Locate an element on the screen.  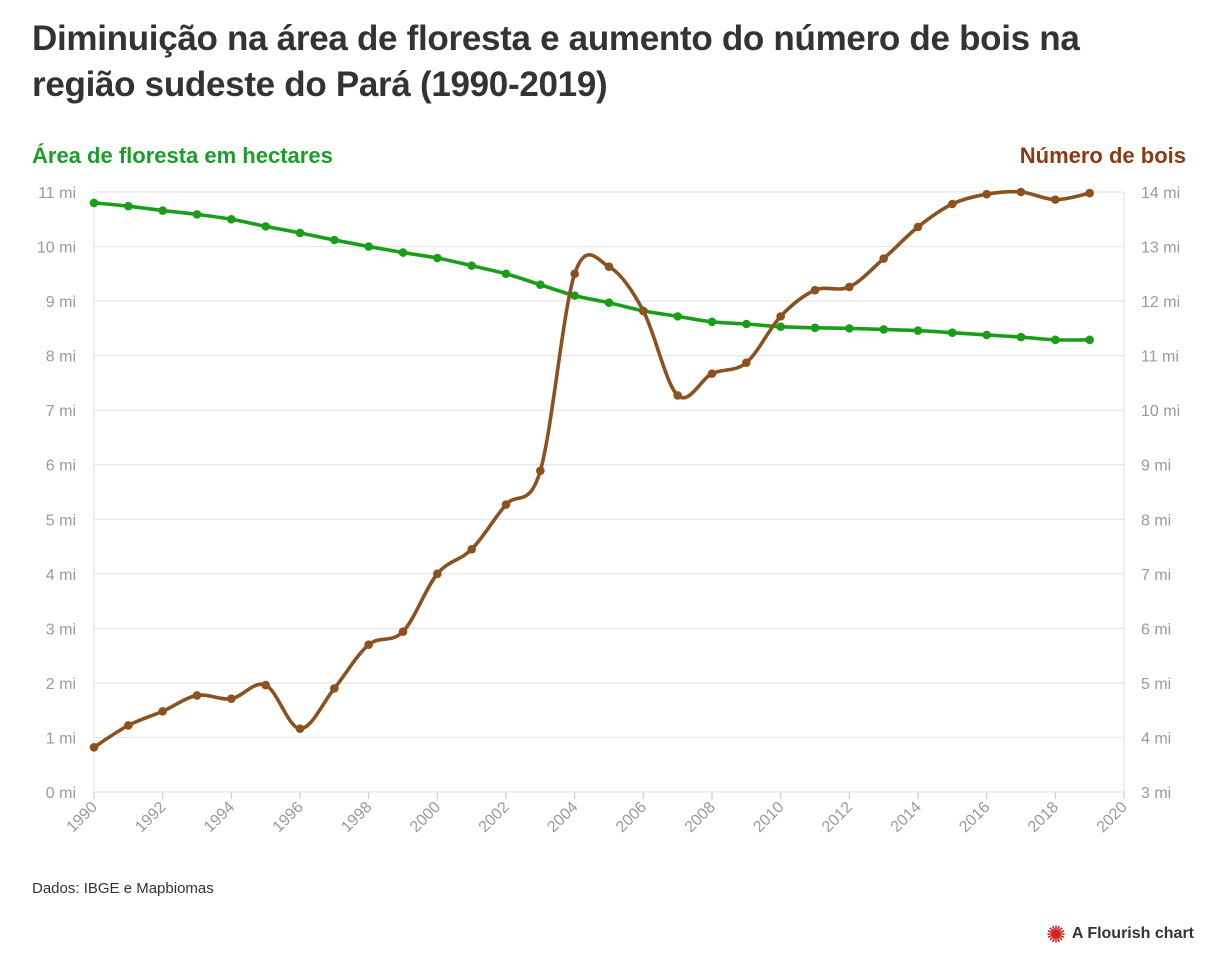
forest-point-1998 is located at coordinates (368, 246).